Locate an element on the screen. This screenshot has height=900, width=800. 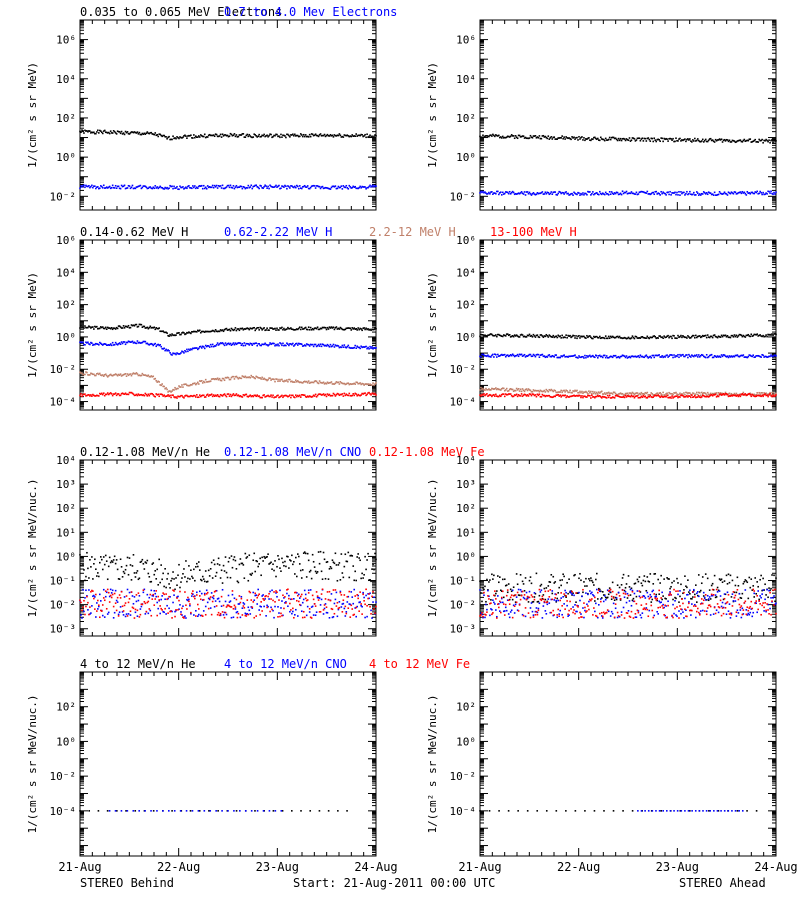
y-tick-label: 10⁴ is located at coordinates (466, 79).